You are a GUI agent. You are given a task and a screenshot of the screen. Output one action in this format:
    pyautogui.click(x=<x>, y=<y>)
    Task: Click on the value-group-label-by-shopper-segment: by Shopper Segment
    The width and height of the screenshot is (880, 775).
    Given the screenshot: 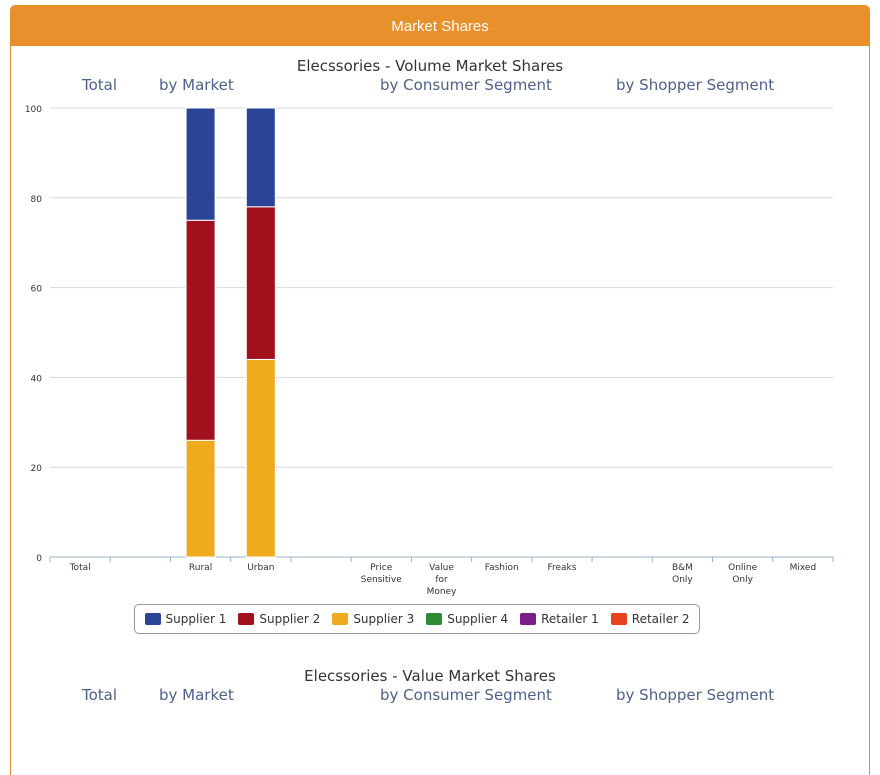 What is the action you would take?
    pyautogui.click(x=695, y=695)
    